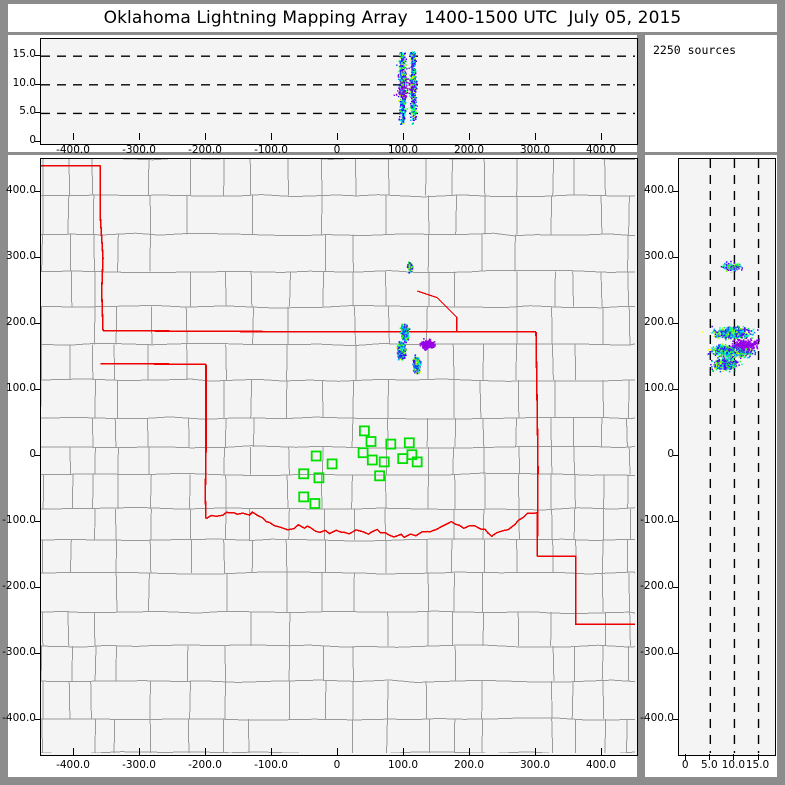 Image resolution: width=785 pixels, height=785 pixels. Describe the element at coordinates (153, 364) in the screenshot. I see `state-border-panhandle-south` at that location.